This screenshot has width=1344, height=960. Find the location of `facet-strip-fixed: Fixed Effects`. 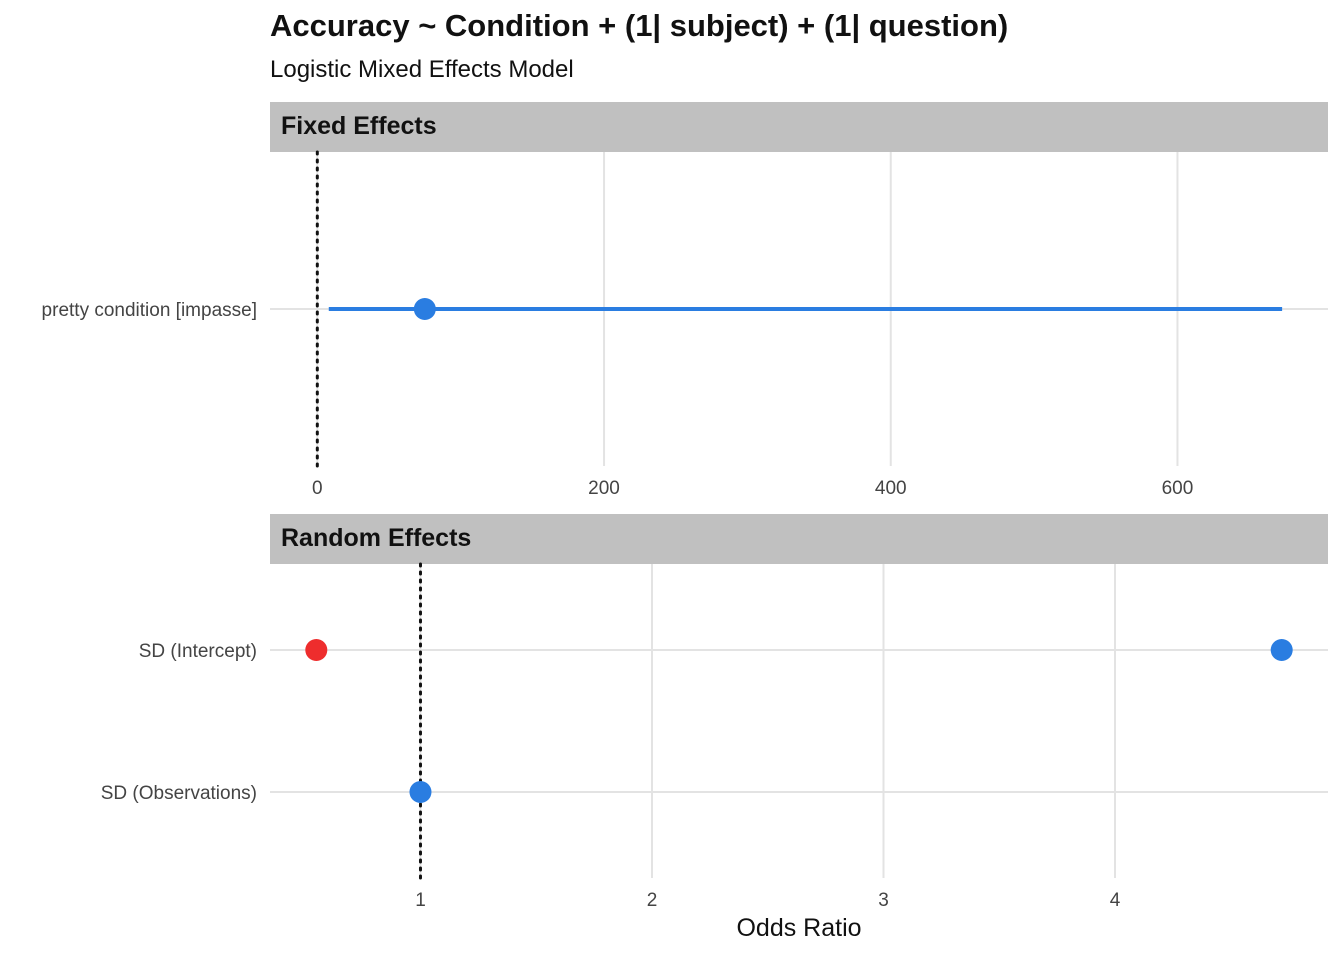

facet-strip-fixed: Fixed Effects is located at coordinates (799, 127).